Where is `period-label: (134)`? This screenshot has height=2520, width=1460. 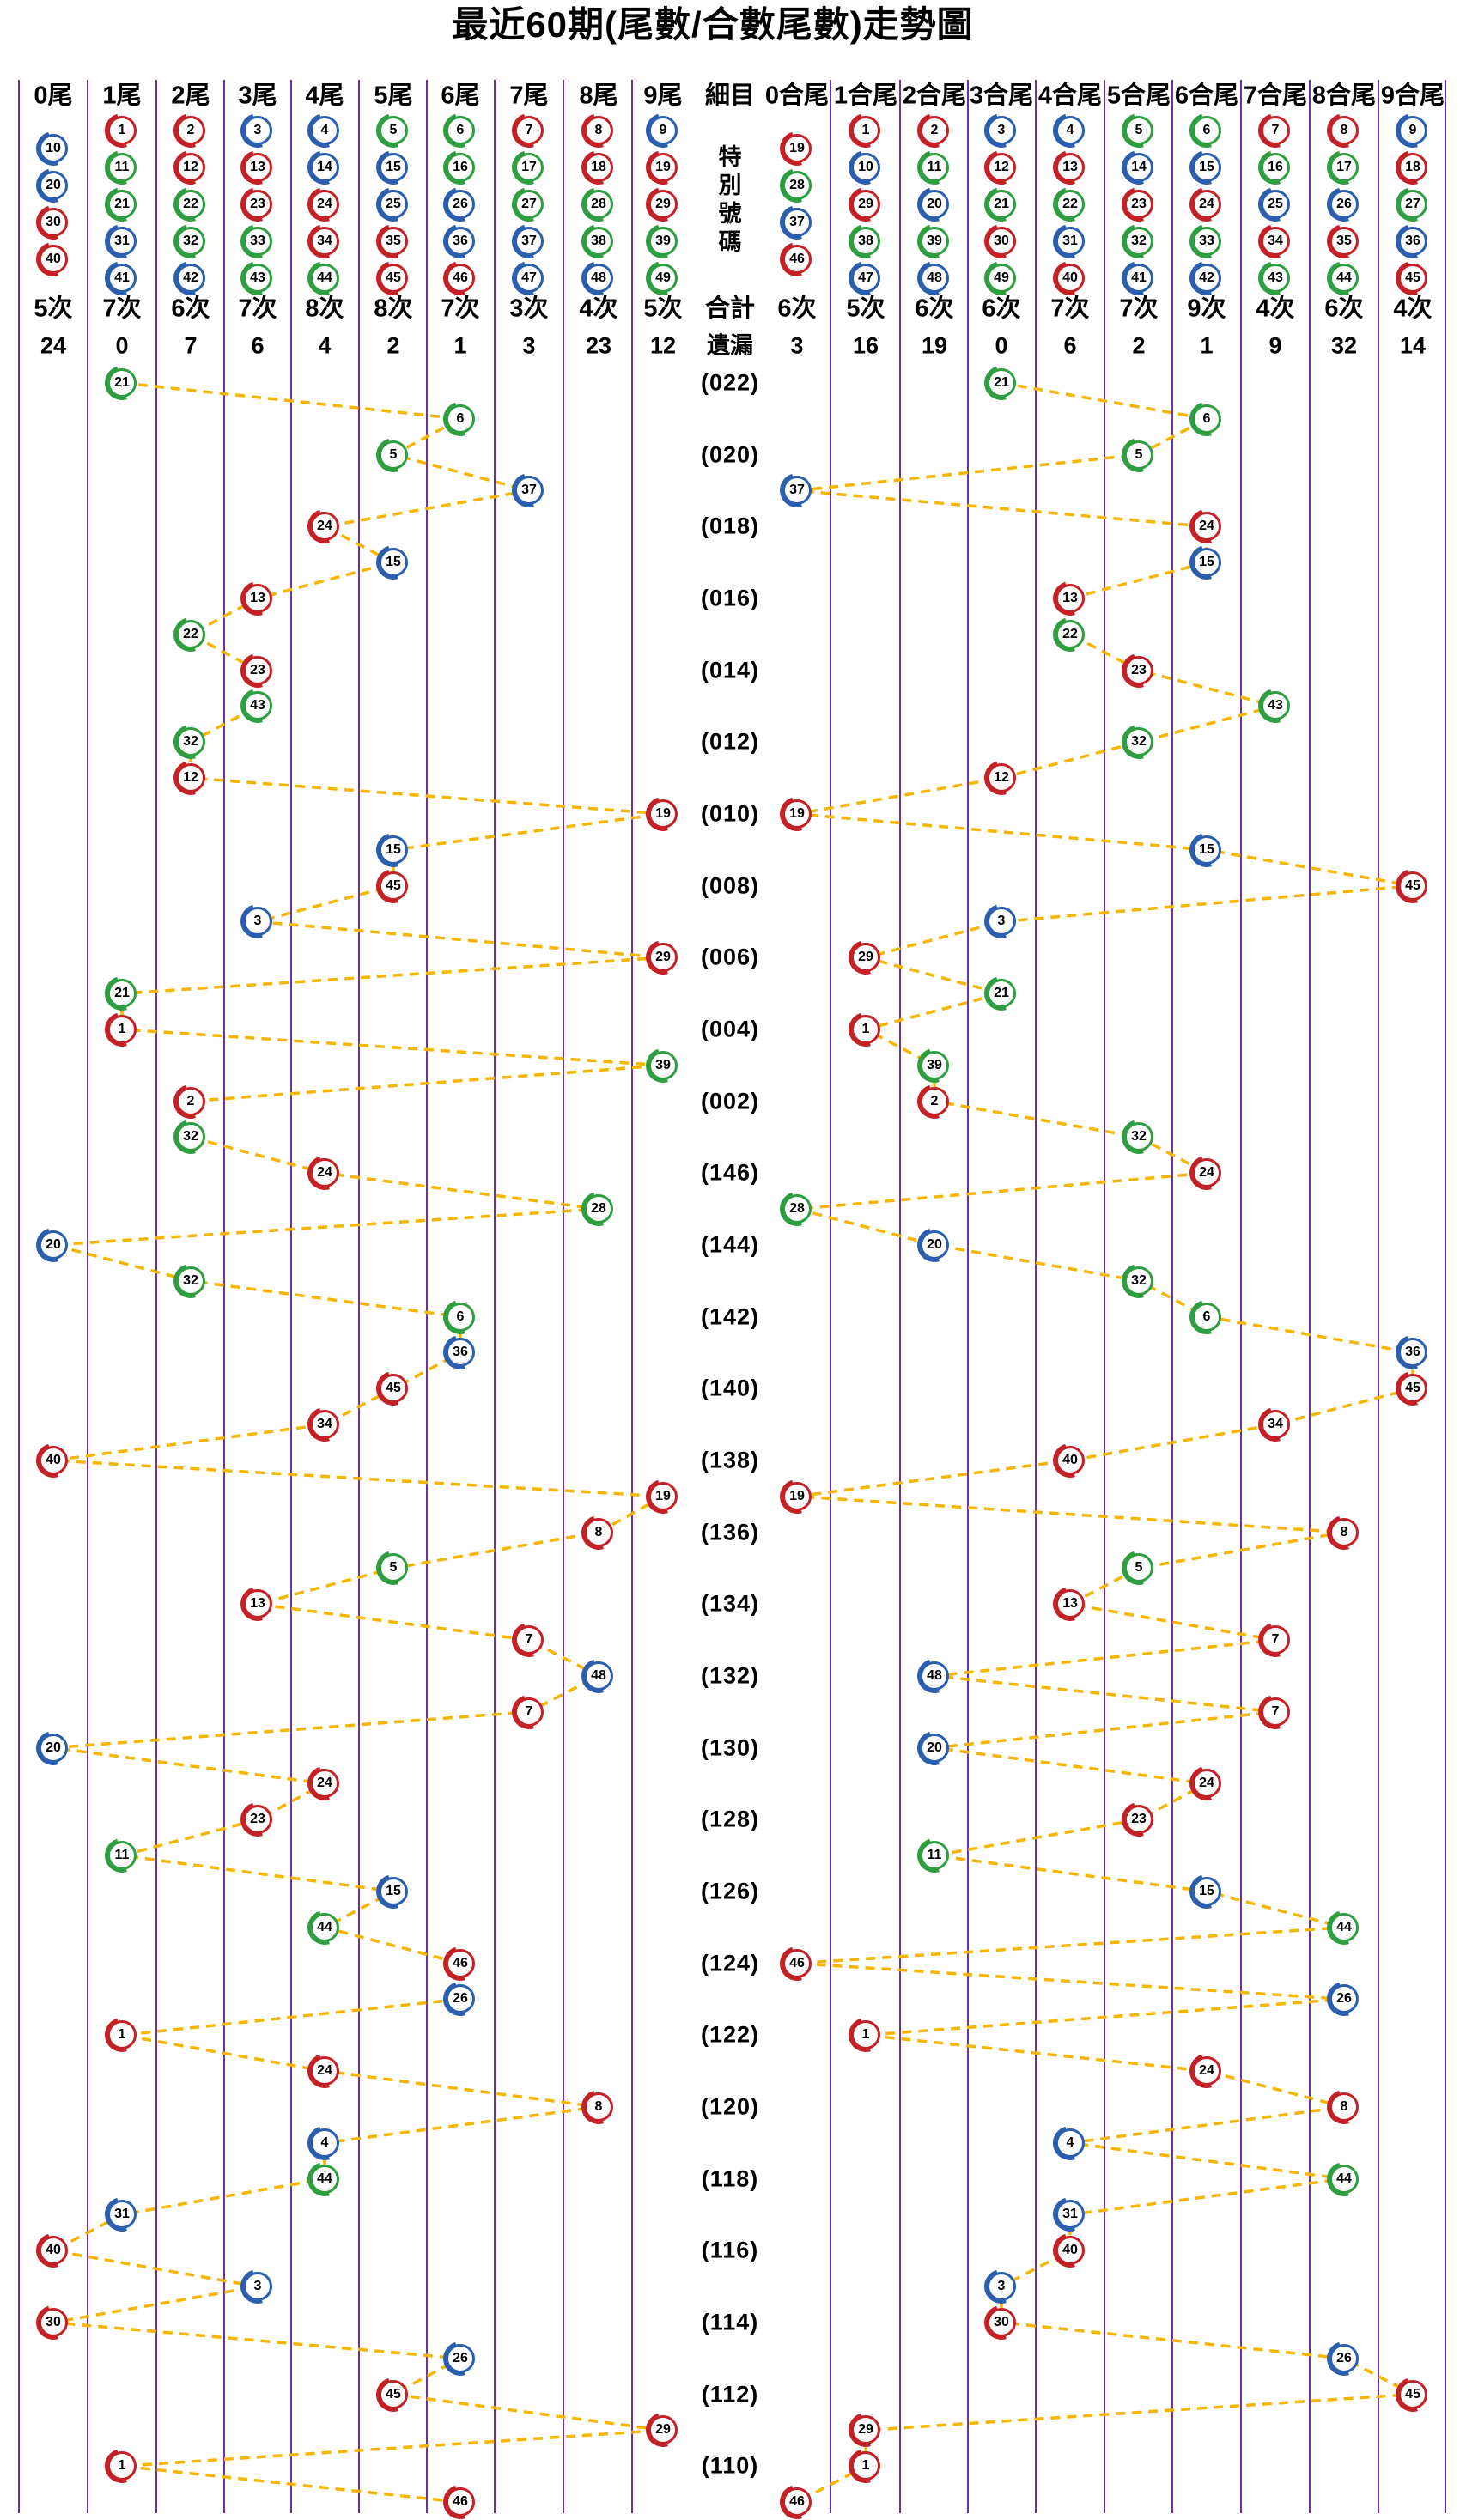 period-label: (134) is located at coordinates (730, 1604).